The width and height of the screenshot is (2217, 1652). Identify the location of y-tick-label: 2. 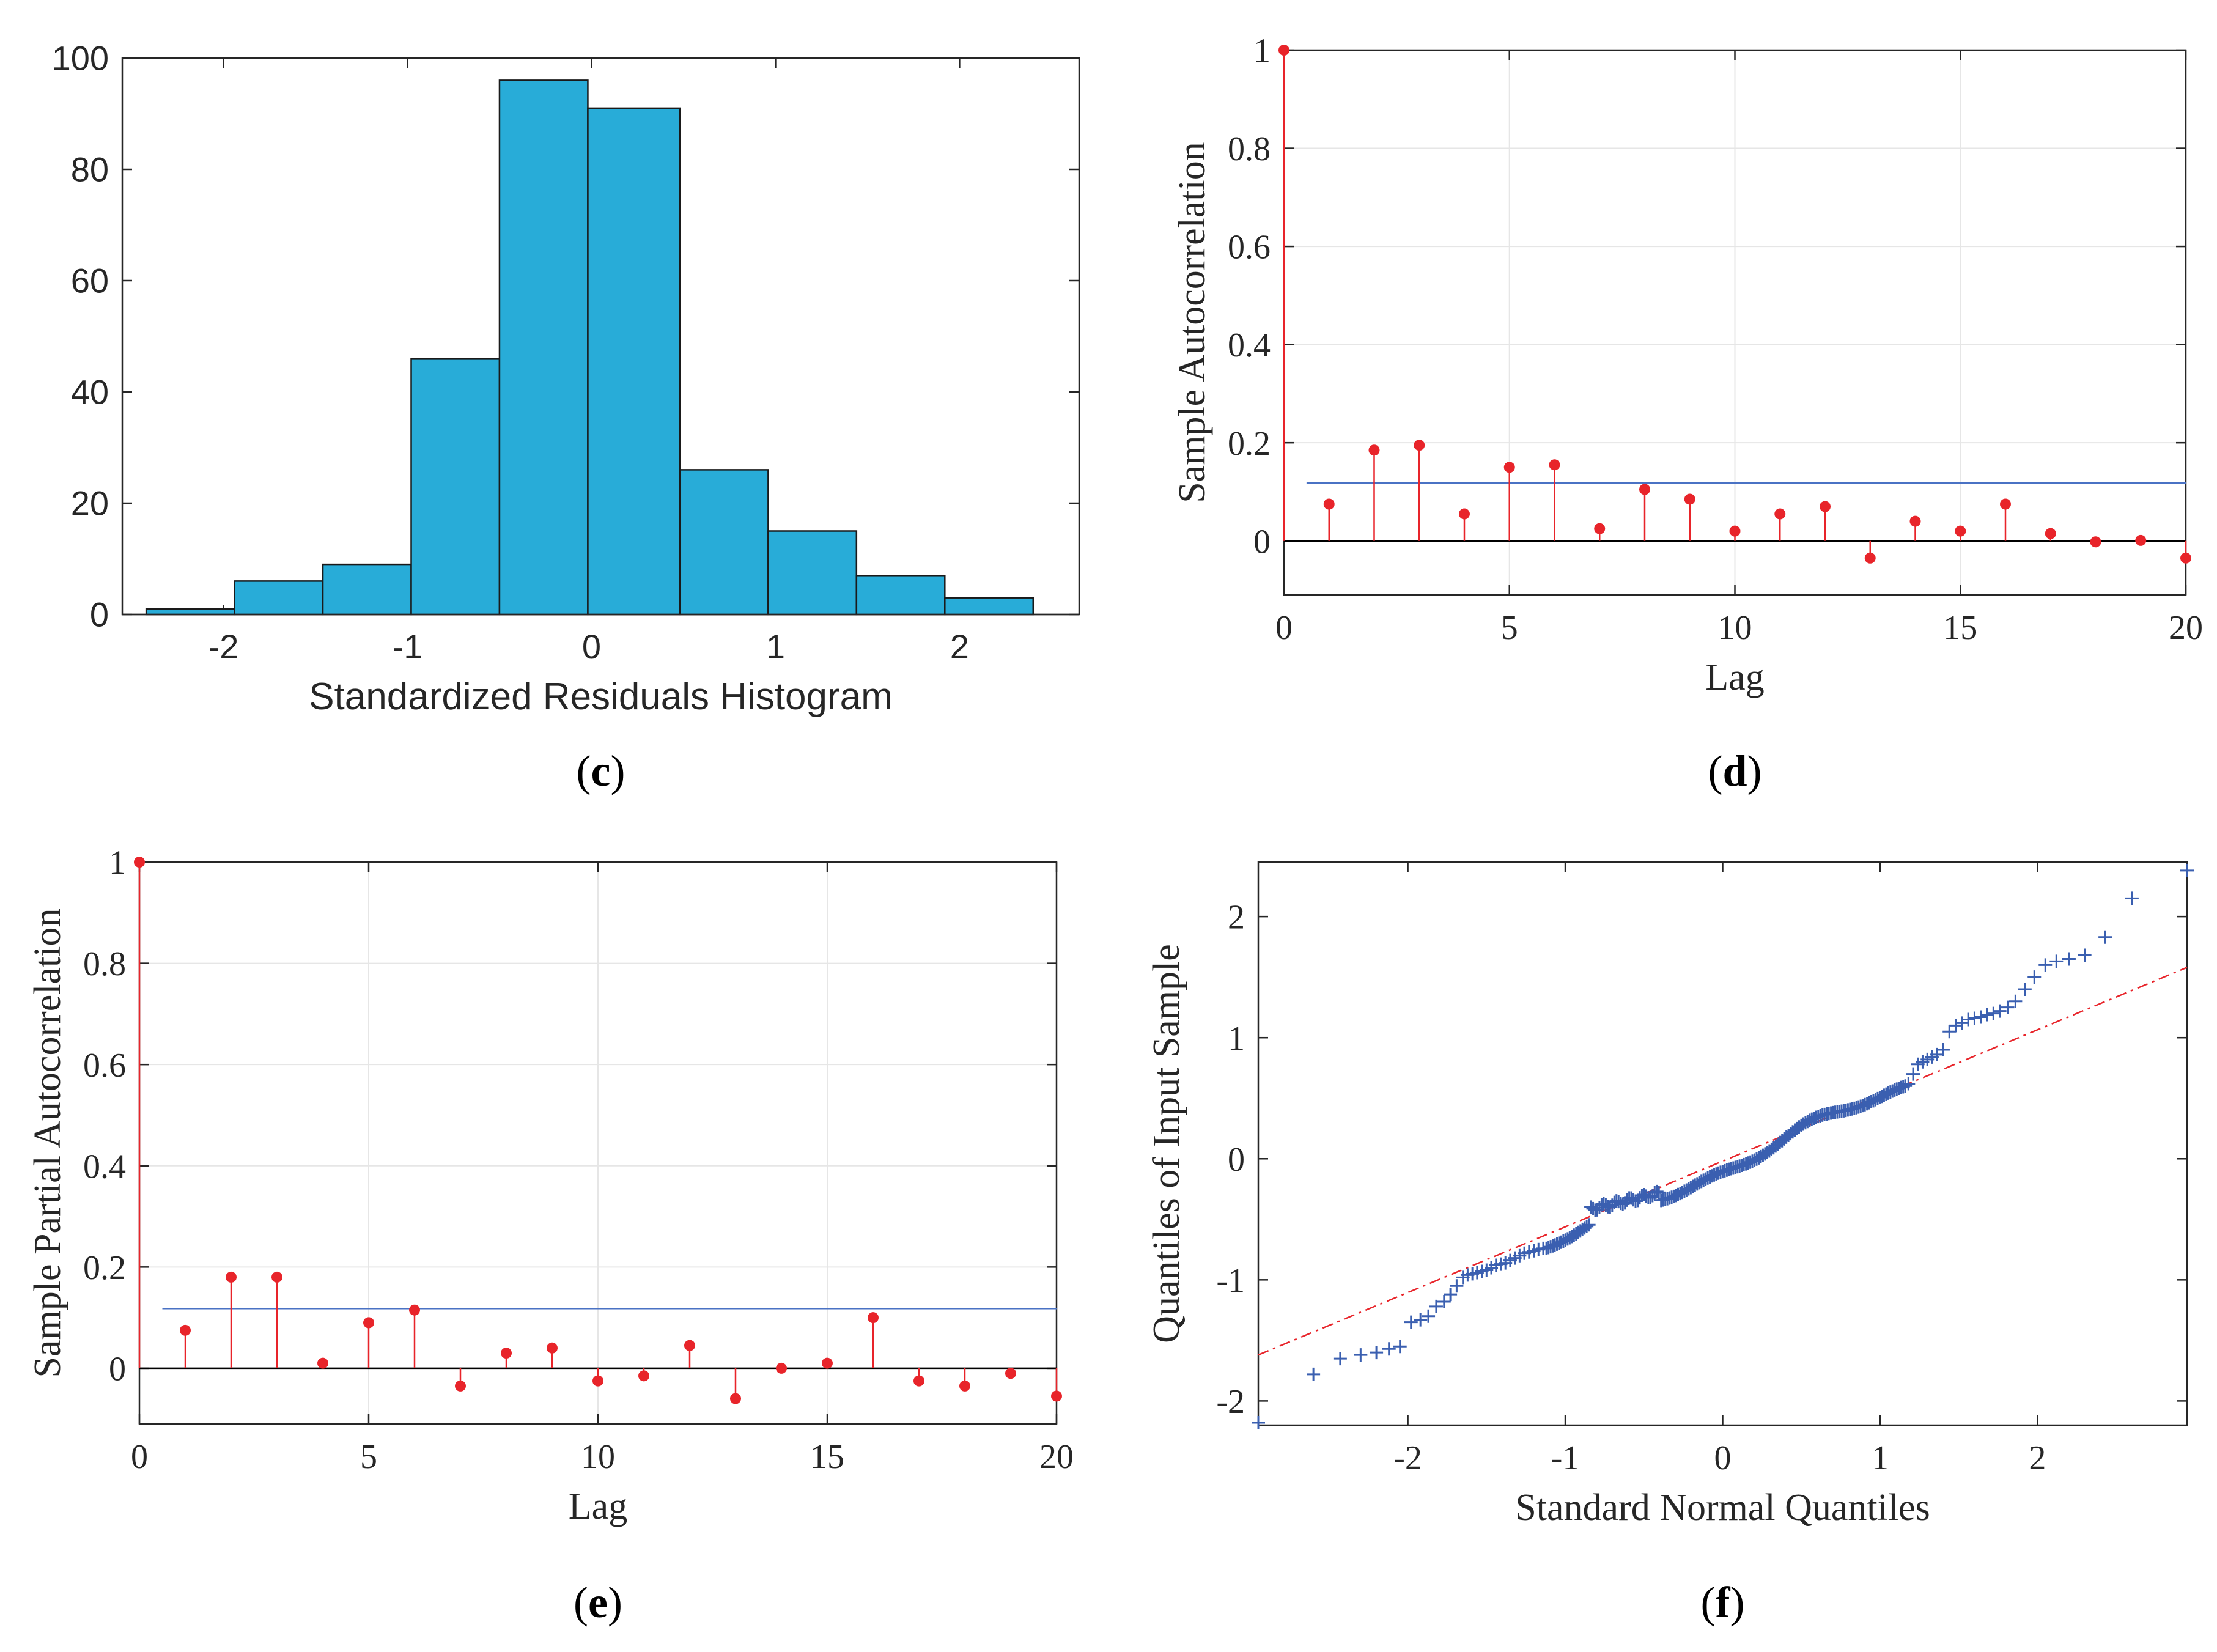
(1236, 918).